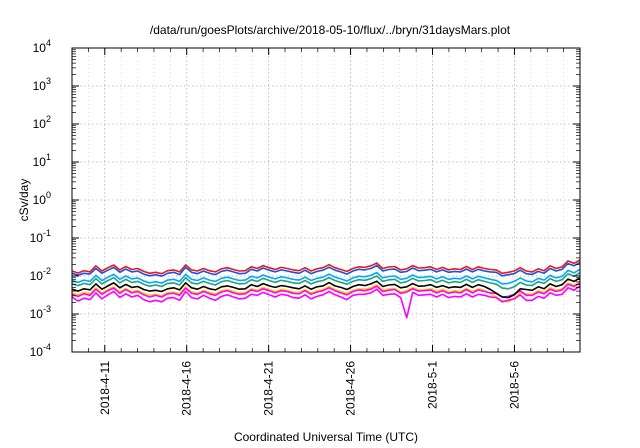 This screenshot has height=448, width=640. I want to click on x-tick-label: 2018-5-6, so click(514, 385).